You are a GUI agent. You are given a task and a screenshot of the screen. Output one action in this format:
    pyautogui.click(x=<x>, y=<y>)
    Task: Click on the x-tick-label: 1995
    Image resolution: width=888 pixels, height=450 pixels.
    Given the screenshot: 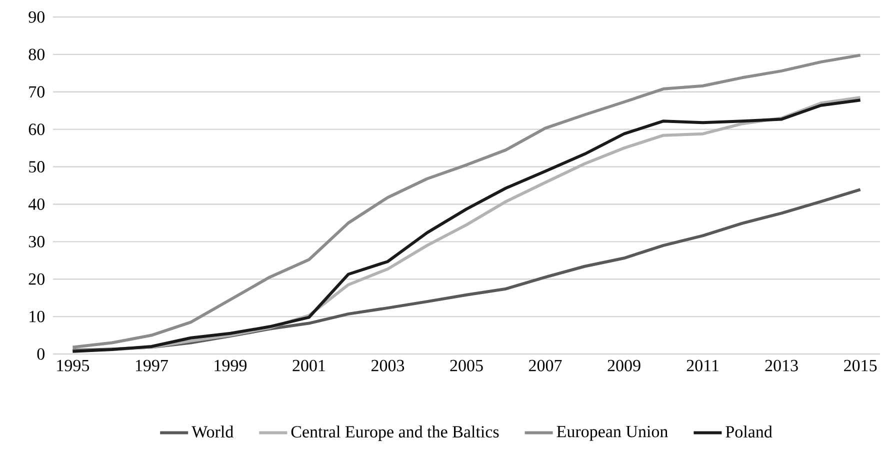 What is the action you would take?
    pyautogui.click(x=73, y=366)
    